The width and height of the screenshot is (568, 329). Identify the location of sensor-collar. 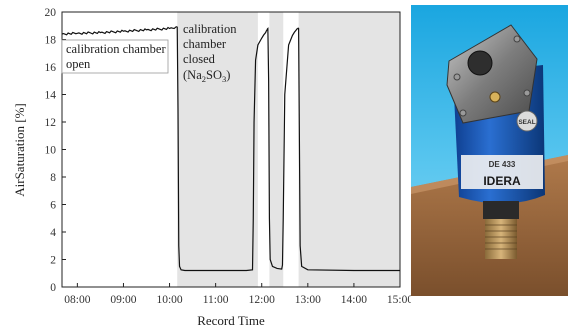
(501, 210).